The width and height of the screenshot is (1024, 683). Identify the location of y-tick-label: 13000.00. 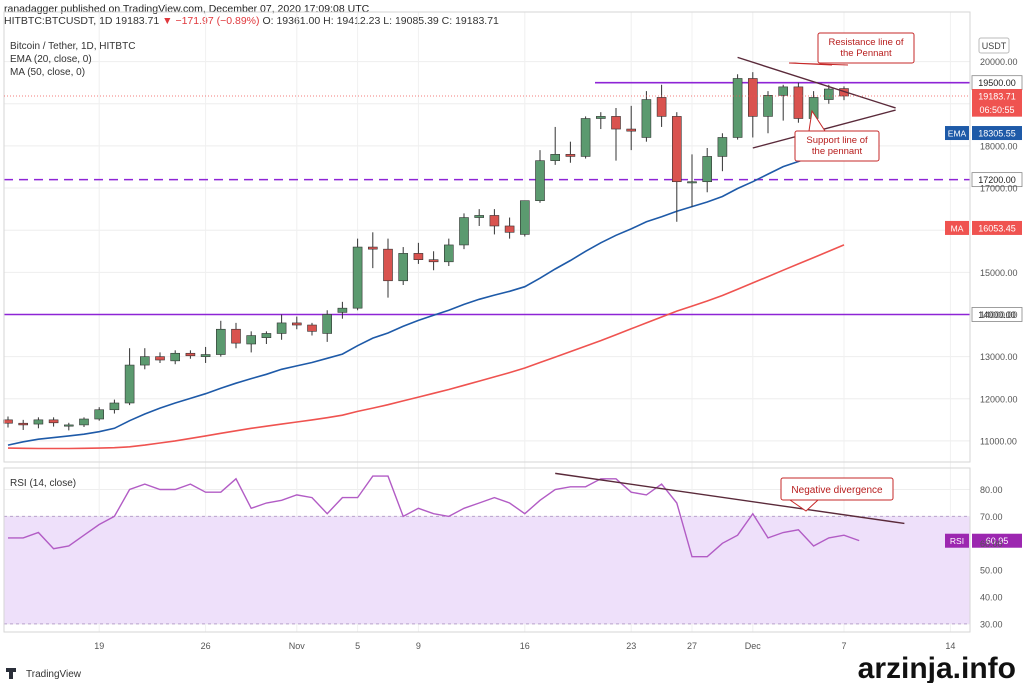
(999, 357).